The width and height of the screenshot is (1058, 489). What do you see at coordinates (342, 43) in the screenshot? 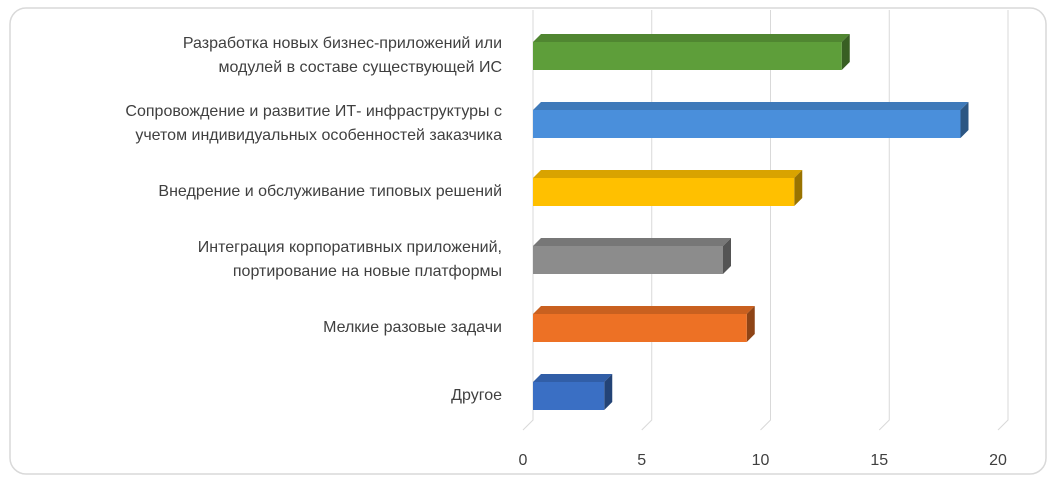
I see `y-tick-label: Разработка новых бизнес-приложений или` at bounding box center [342, 43].